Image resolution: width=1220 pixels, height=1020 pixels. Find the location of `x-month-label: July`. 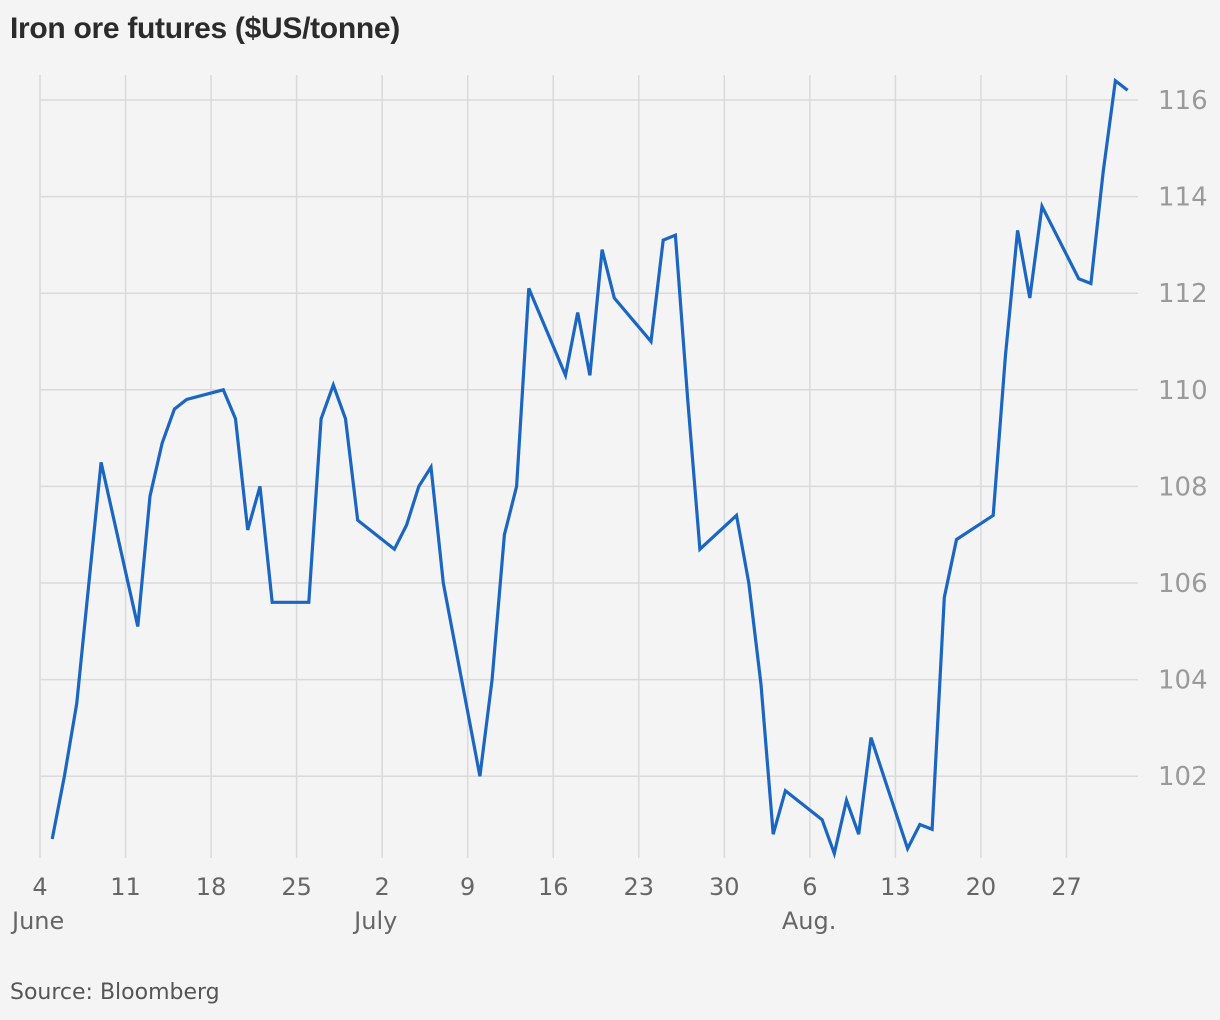

x-month-label: July is located at coordinates (374, 921).